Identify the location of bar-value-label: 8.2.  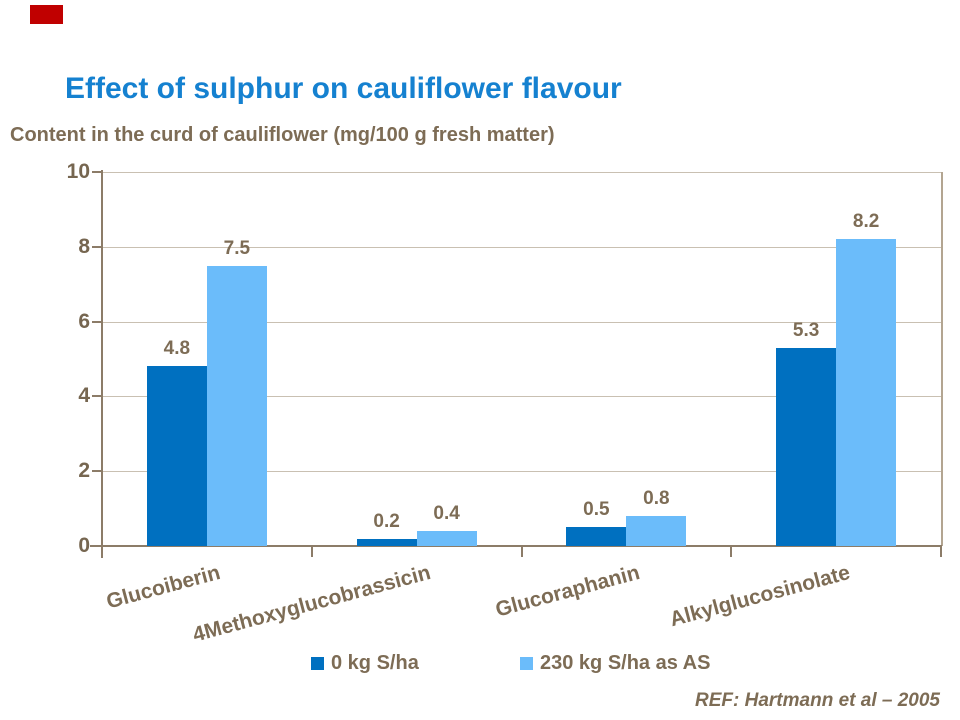
(866, 222).